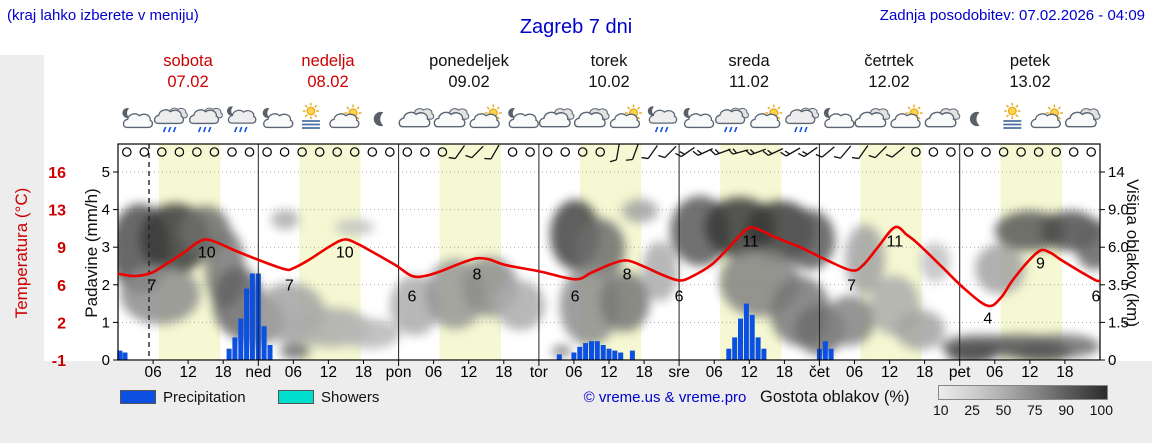 This screenshot has height=443, width=1152. I want to click on day-header-thursday: četrtek 12.02, so click(889, 72).